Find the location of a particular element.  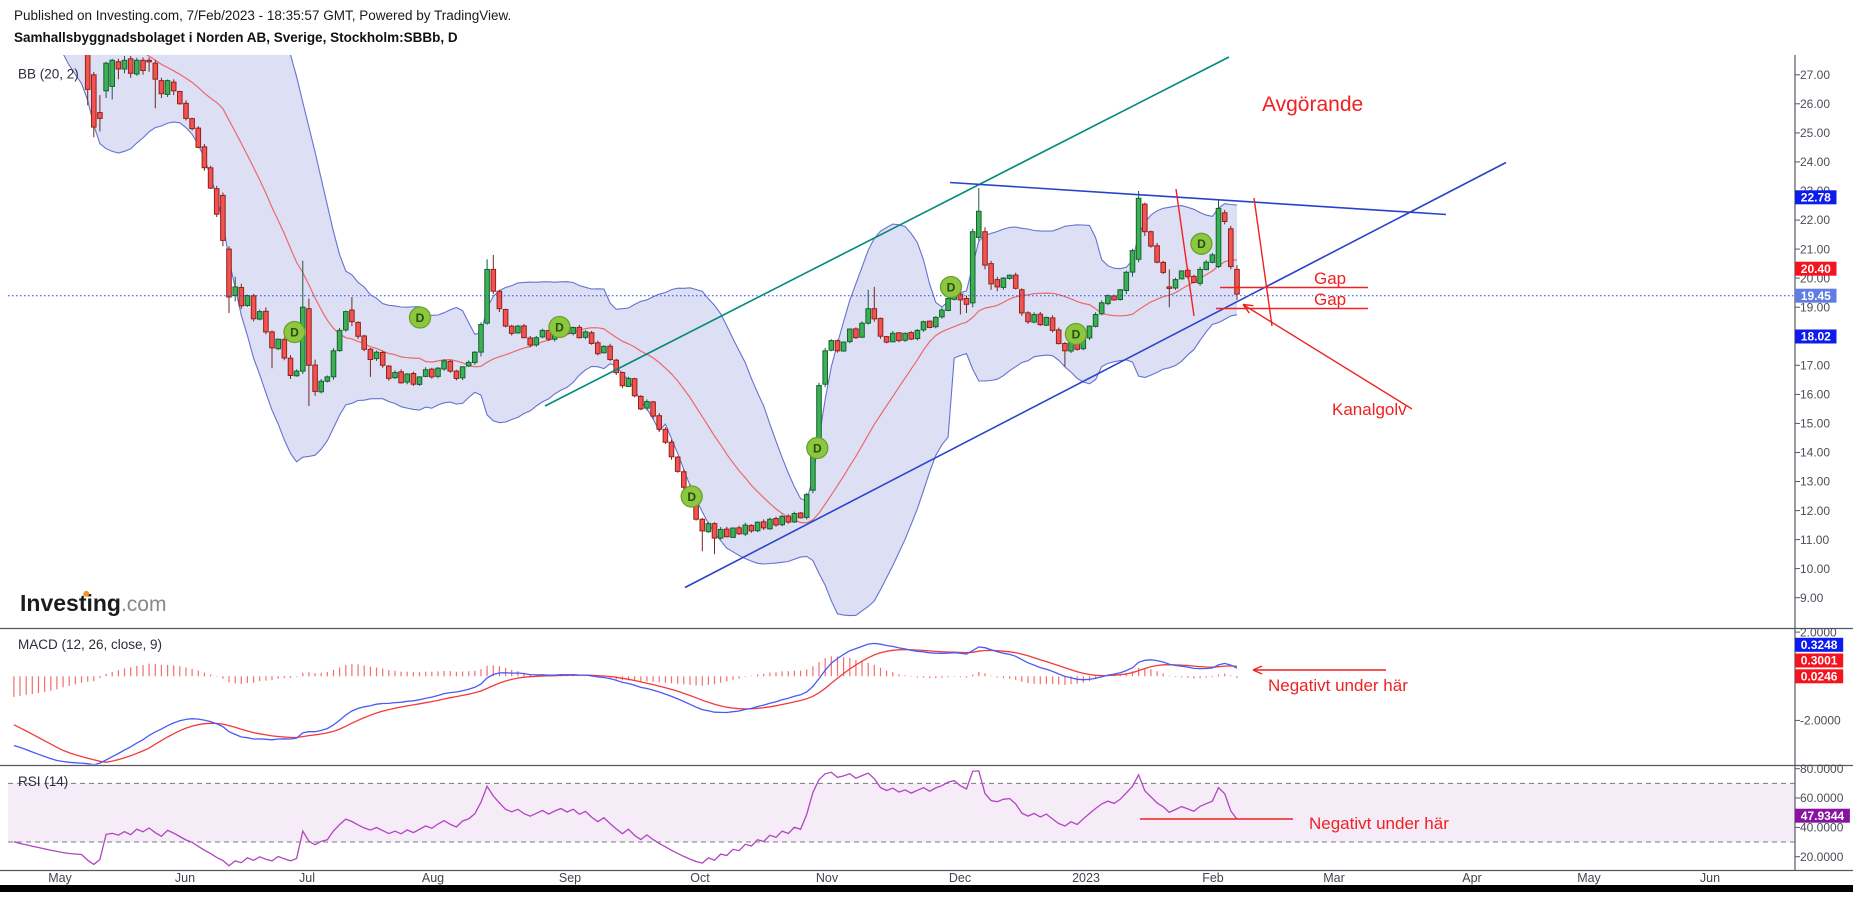

svg-text: Avgörande is located at coordinates (1312, 104).